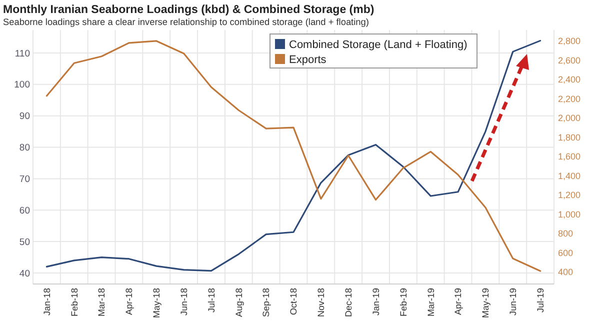 This screenshot has height=324, width=600. What do you see at coordinates (569, 118) in the screenshot?
I see `y2-tick-label: 2,000` at bounding box center [569, 118].